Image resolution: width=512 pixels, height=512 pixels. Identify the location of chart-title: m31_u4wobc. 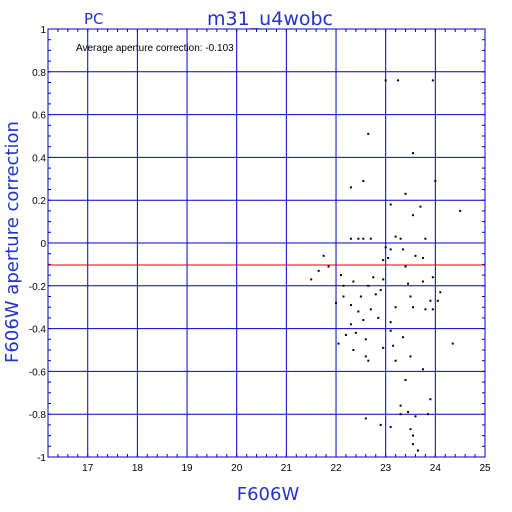
(270, 19).